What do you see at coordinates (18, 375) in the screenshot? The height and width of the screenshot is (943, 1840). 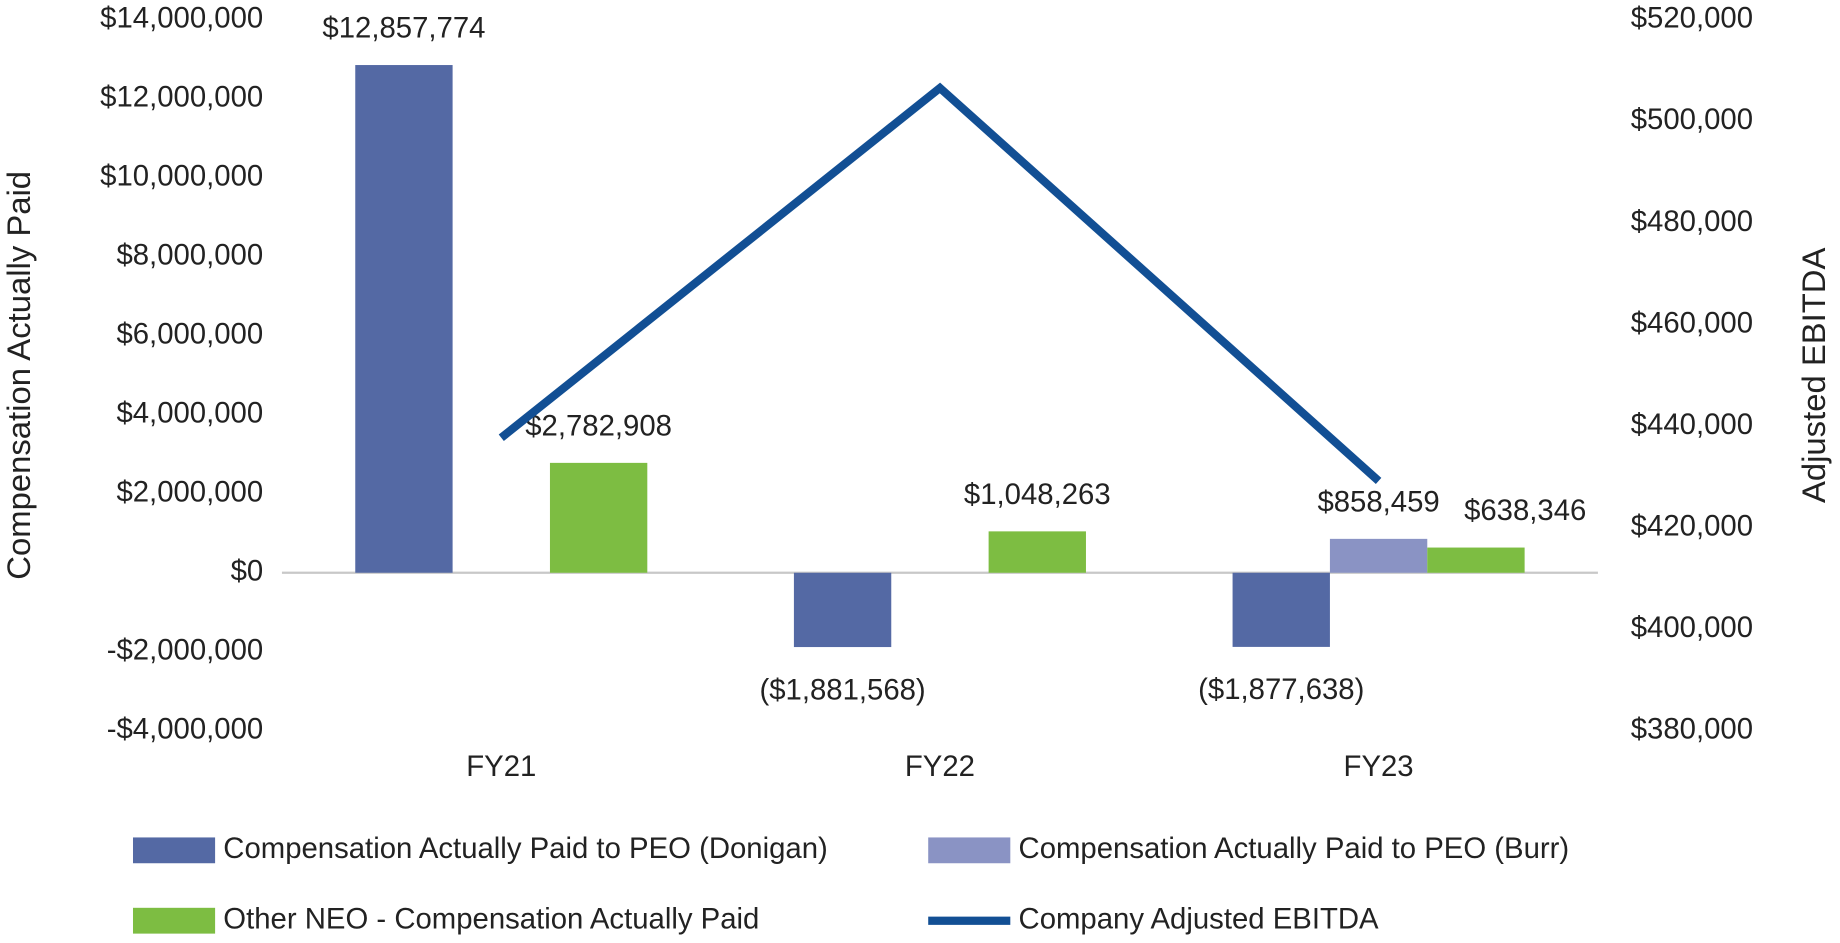 I see `y-axis-title: Compensation Actually Paid` at bounding box center [18, 375].